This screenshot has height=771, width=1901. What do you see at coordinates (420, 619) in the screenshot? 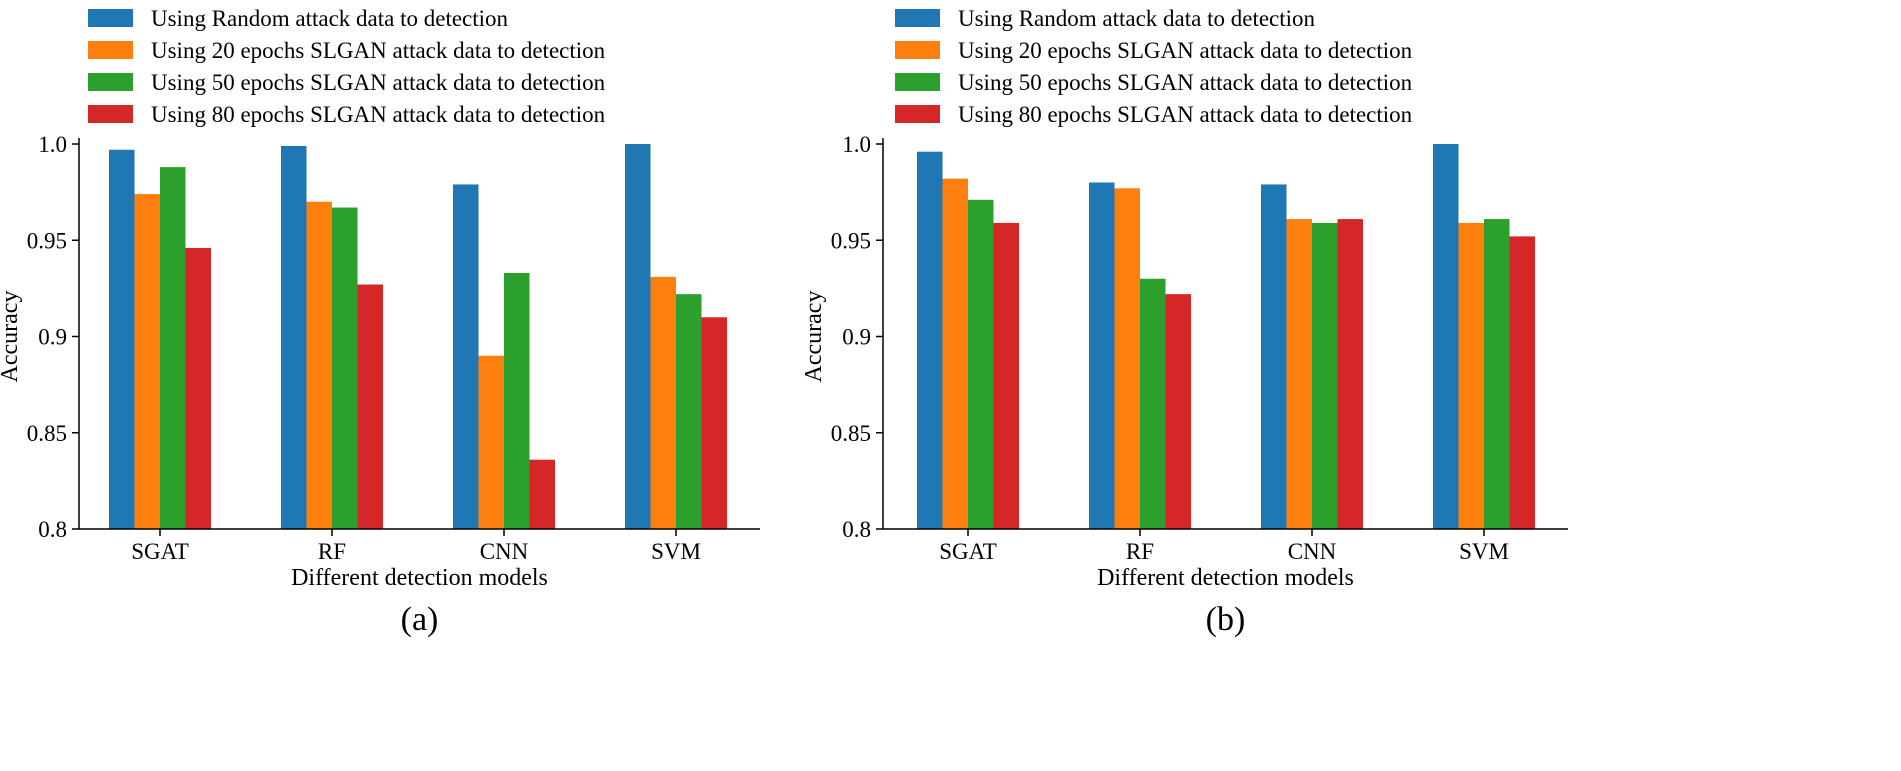
I see `panel-caption: (a)` at bounding box center [420, 619].